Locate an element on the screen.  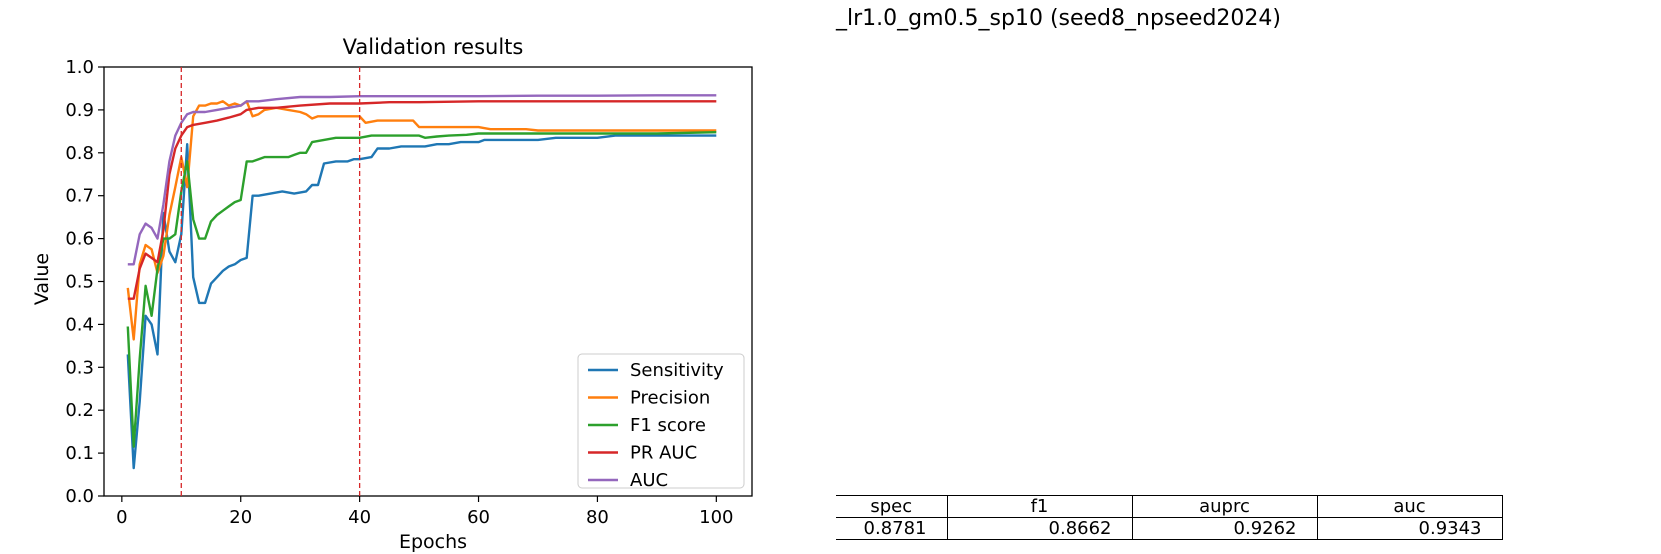
value-cell-f1: 0.8662 is located at coordinates (1039, 528).